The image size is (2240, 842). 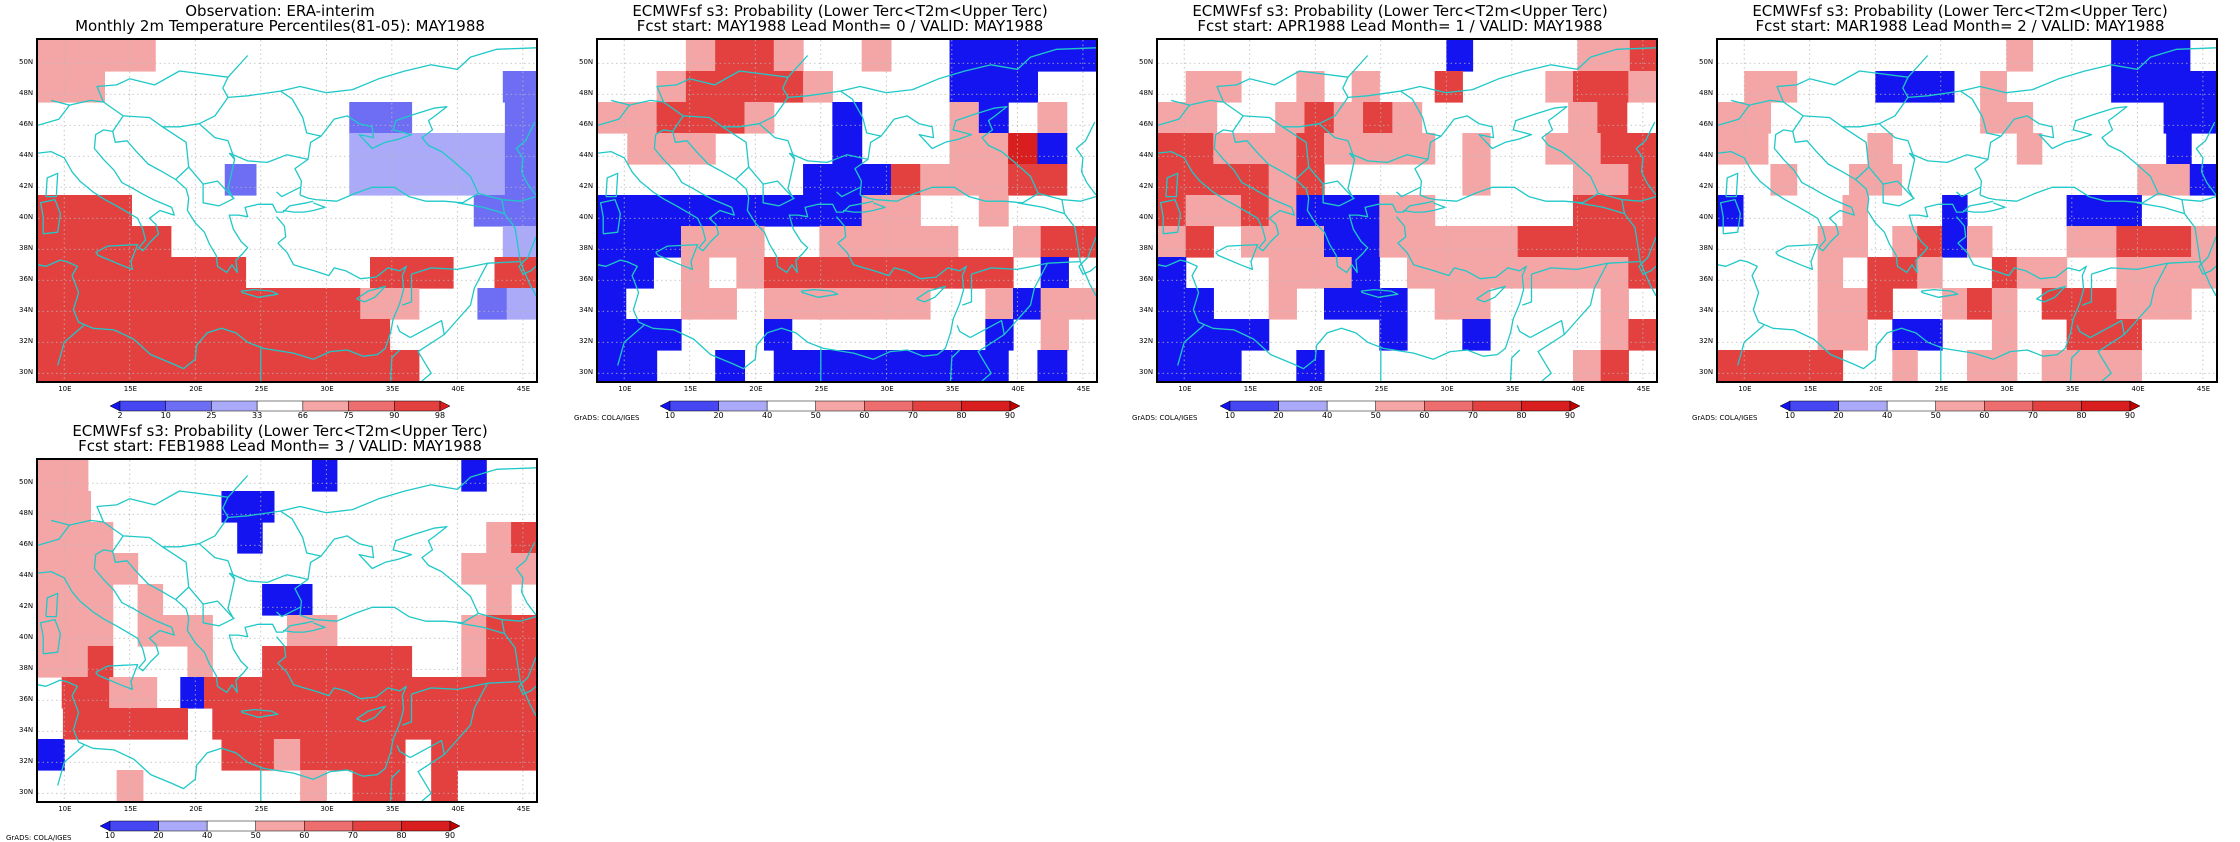 What do you see at coordinates (665, 406) in the screenshot?
I see `colorbar-arrow-left` at bounding box center [665, 406].